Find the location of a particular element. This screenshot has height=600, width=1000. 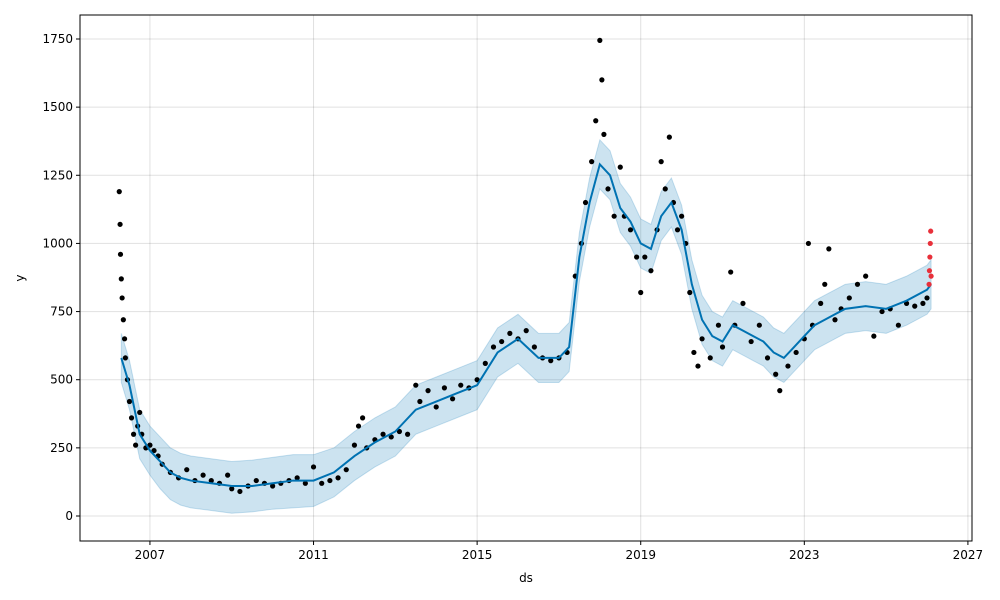

y-tick-label: 1000 is located at coordinates (57, 243).